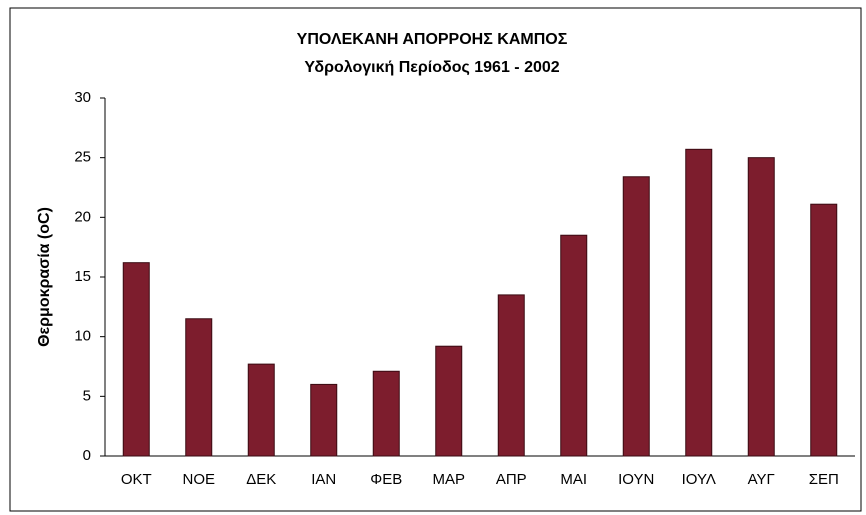 The height and width of the screenshot is (515, 866). Describe the element at coordinates (198, 479) in the screenshot. I see `x-tick-label: ΝΟΕ` at that location.